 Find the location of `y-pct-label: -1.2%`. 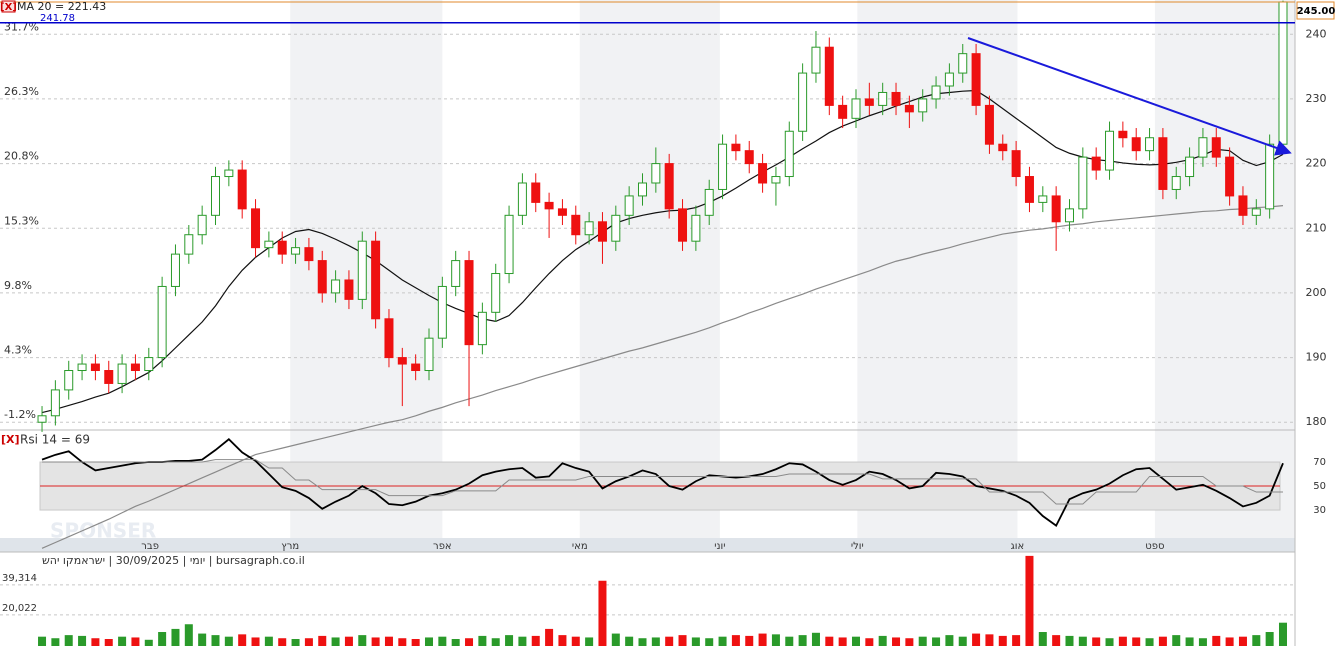

y-pct-label: -1.2% is located at coordinates (20, 414).